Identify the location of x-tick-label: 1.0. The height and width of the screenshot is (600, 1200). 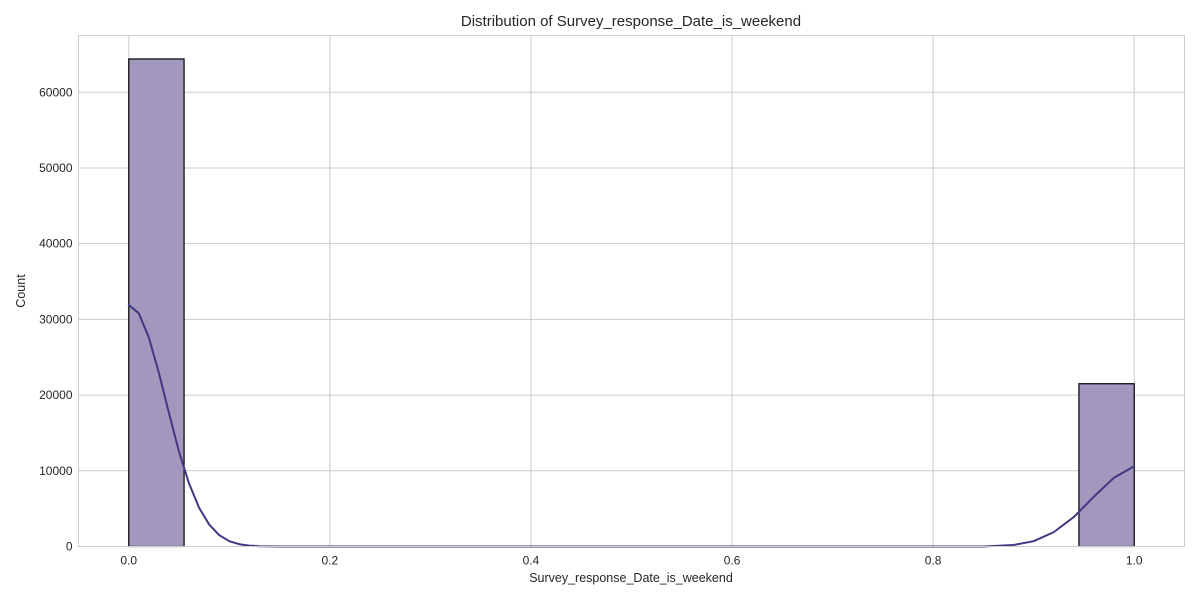
(1134, 561).